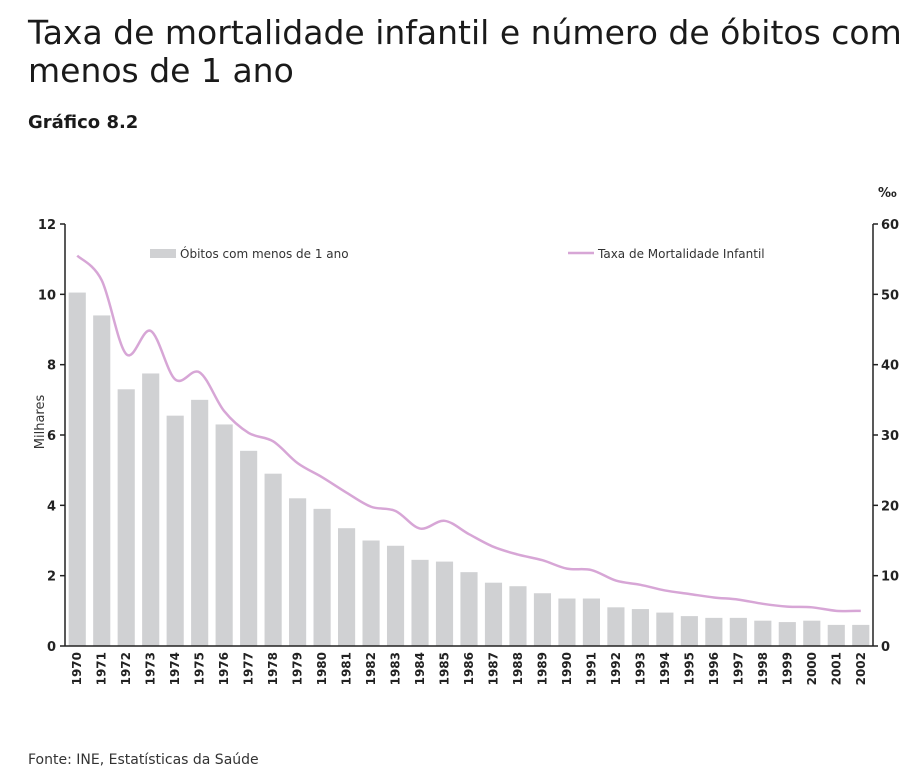  Describe the element at coordinates (665, 668) in the screenshot. I see `x-tick-label-1994: 1994` at that location.